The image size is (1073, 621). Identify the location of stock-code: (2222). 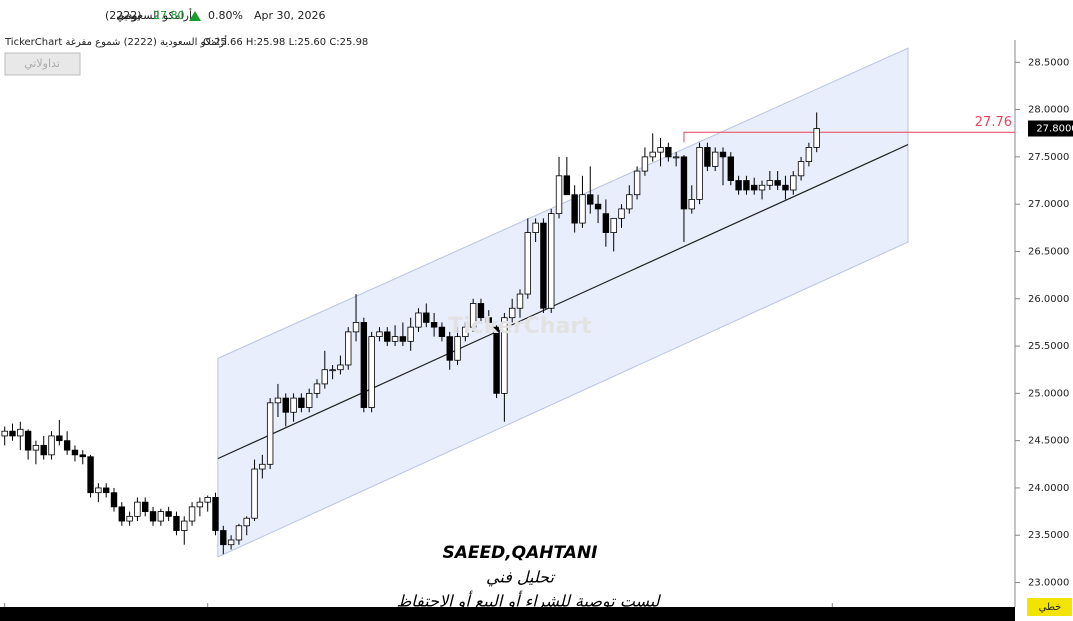
(123, 15).